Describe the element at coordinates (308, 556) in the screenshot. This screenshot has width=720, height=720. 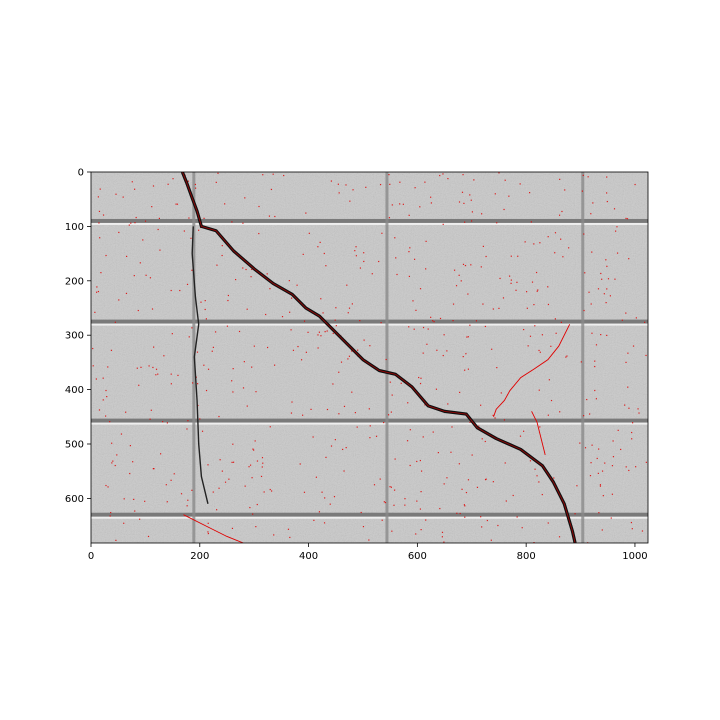
I see `x-tick-label: 400` at that location.